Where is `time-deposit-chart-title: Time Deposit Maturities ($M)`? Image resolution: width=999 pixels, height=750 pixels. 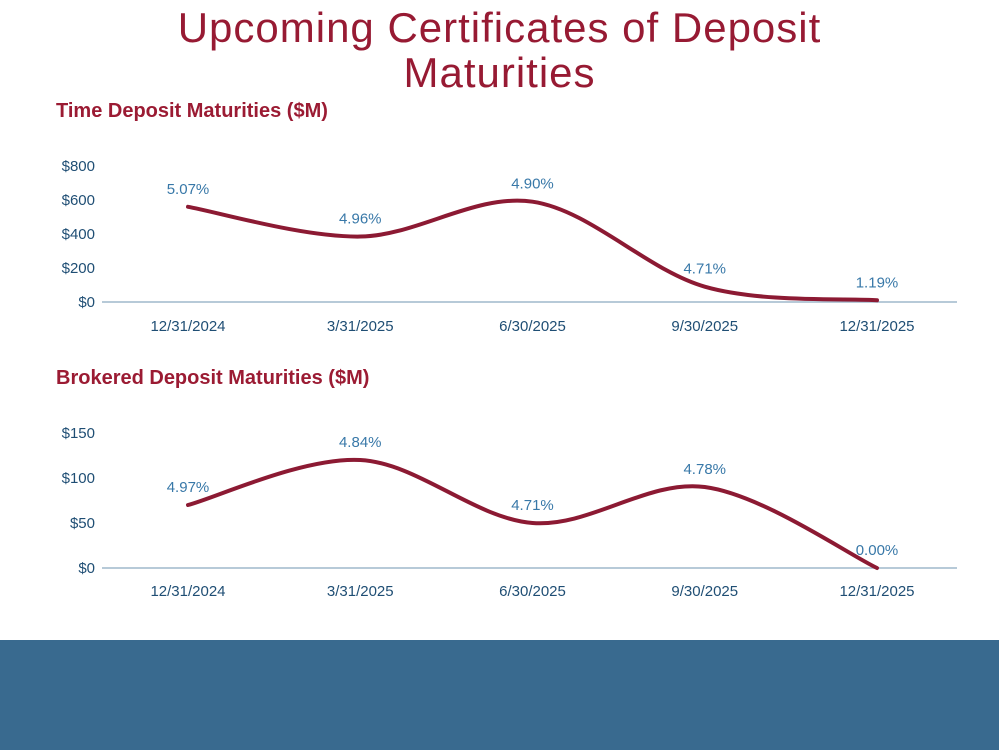
time-deposit-chart-title: Time Deposit Maturities ($M) is located at coordinates (192, 111).